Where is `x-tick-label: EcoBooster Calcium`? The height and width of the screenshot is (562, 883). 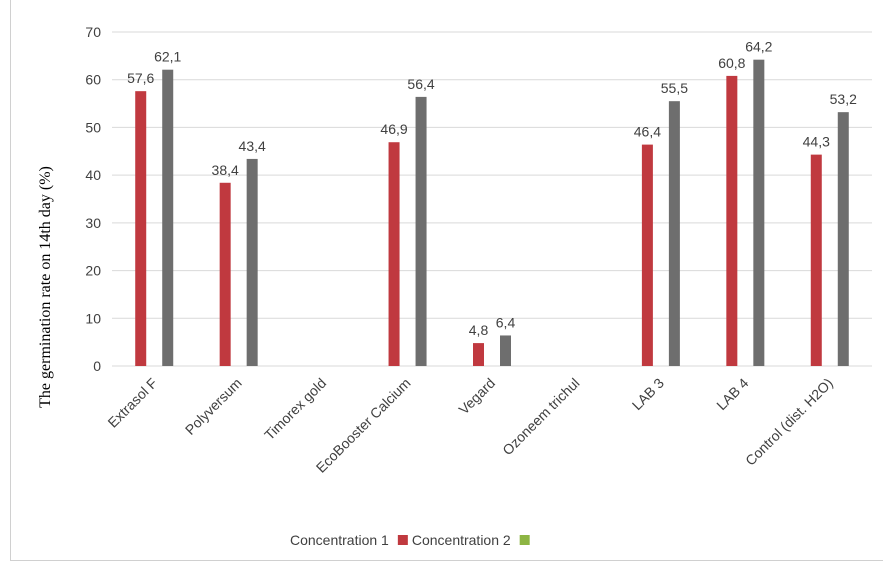 x-tick-label: EcoBooster Calcium is located at coordinates (363, 425).